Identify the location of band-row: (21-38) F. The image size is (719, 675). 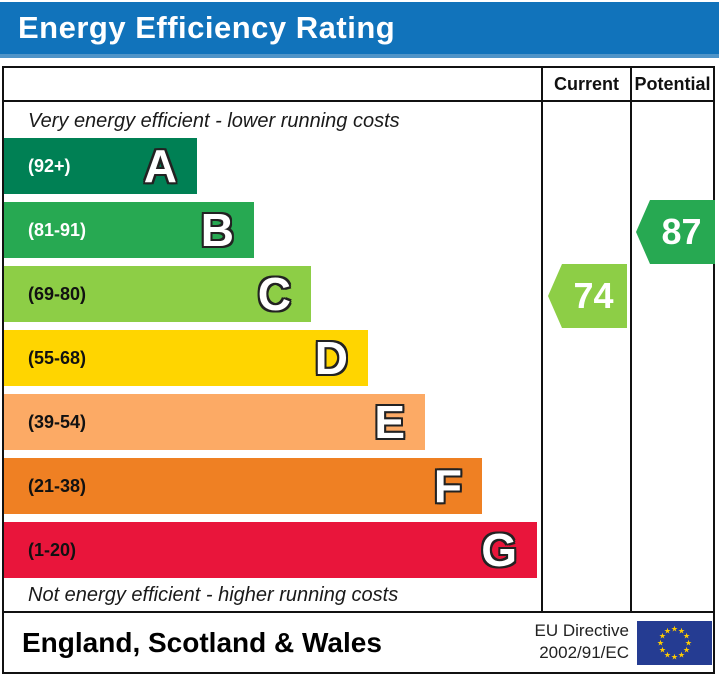
(272, 486).